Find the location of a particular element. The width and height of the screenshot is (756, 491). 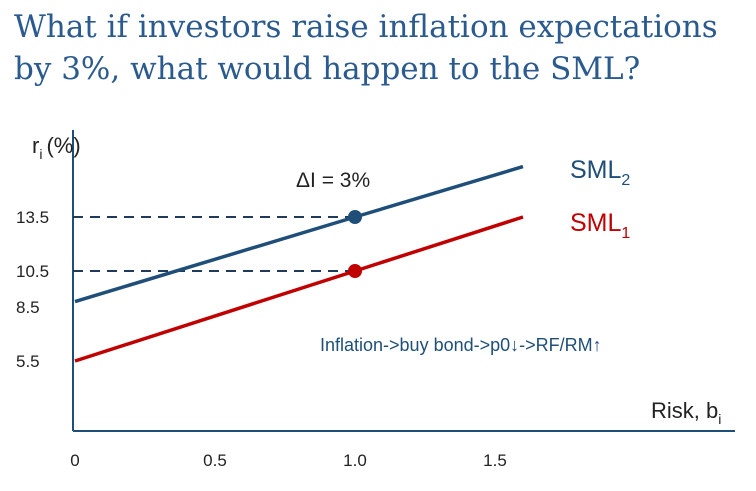

y-tick-label: 8.5 is located at coordinates (28, 307).